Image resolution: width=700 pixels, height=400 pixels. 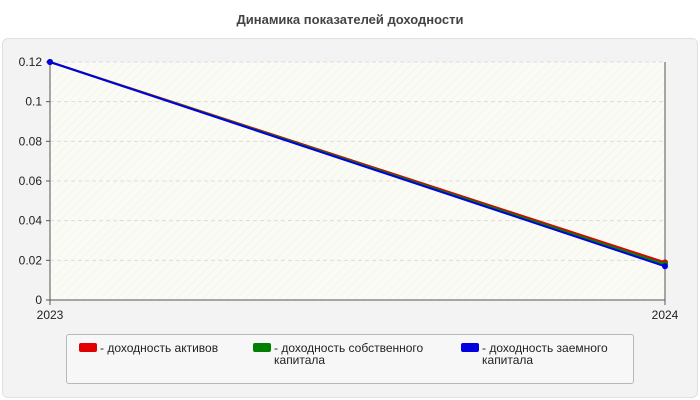 What do you see at coordinates (31, 260) in the screenshot?
I see `y-tick-label: 0.02` at bounding box center [31, 260].